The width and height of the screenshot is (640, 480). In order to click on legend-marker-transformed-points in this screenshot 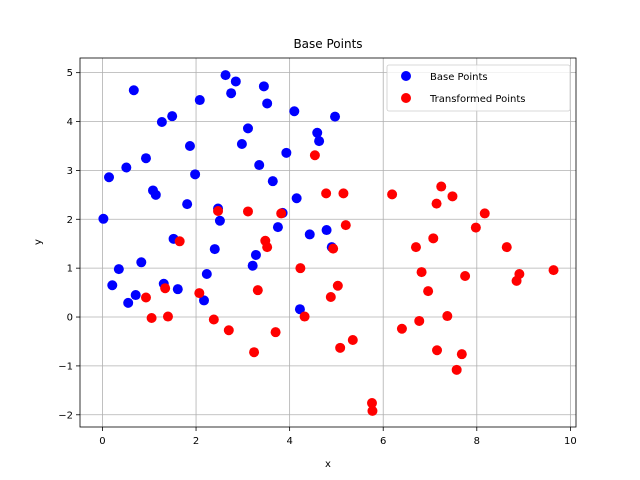, I will do `click(406, 98)`.